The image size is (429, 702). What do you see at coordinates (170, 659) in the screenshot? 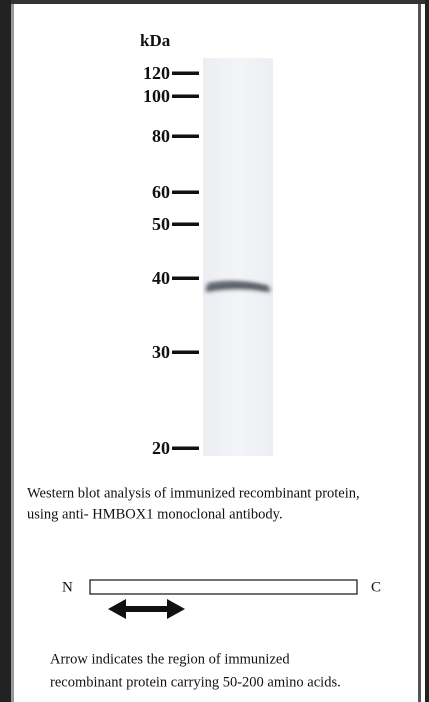
I see `note-line: Arrow indicates the region of immunized` at bounding box center [170, 659].